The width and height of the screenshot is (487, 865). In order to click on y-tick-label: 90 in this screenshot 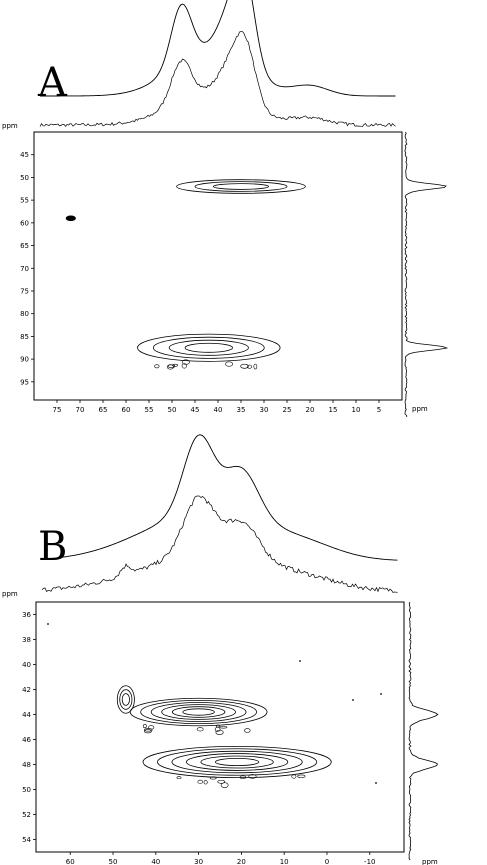, I will do `click(24, 360)`.